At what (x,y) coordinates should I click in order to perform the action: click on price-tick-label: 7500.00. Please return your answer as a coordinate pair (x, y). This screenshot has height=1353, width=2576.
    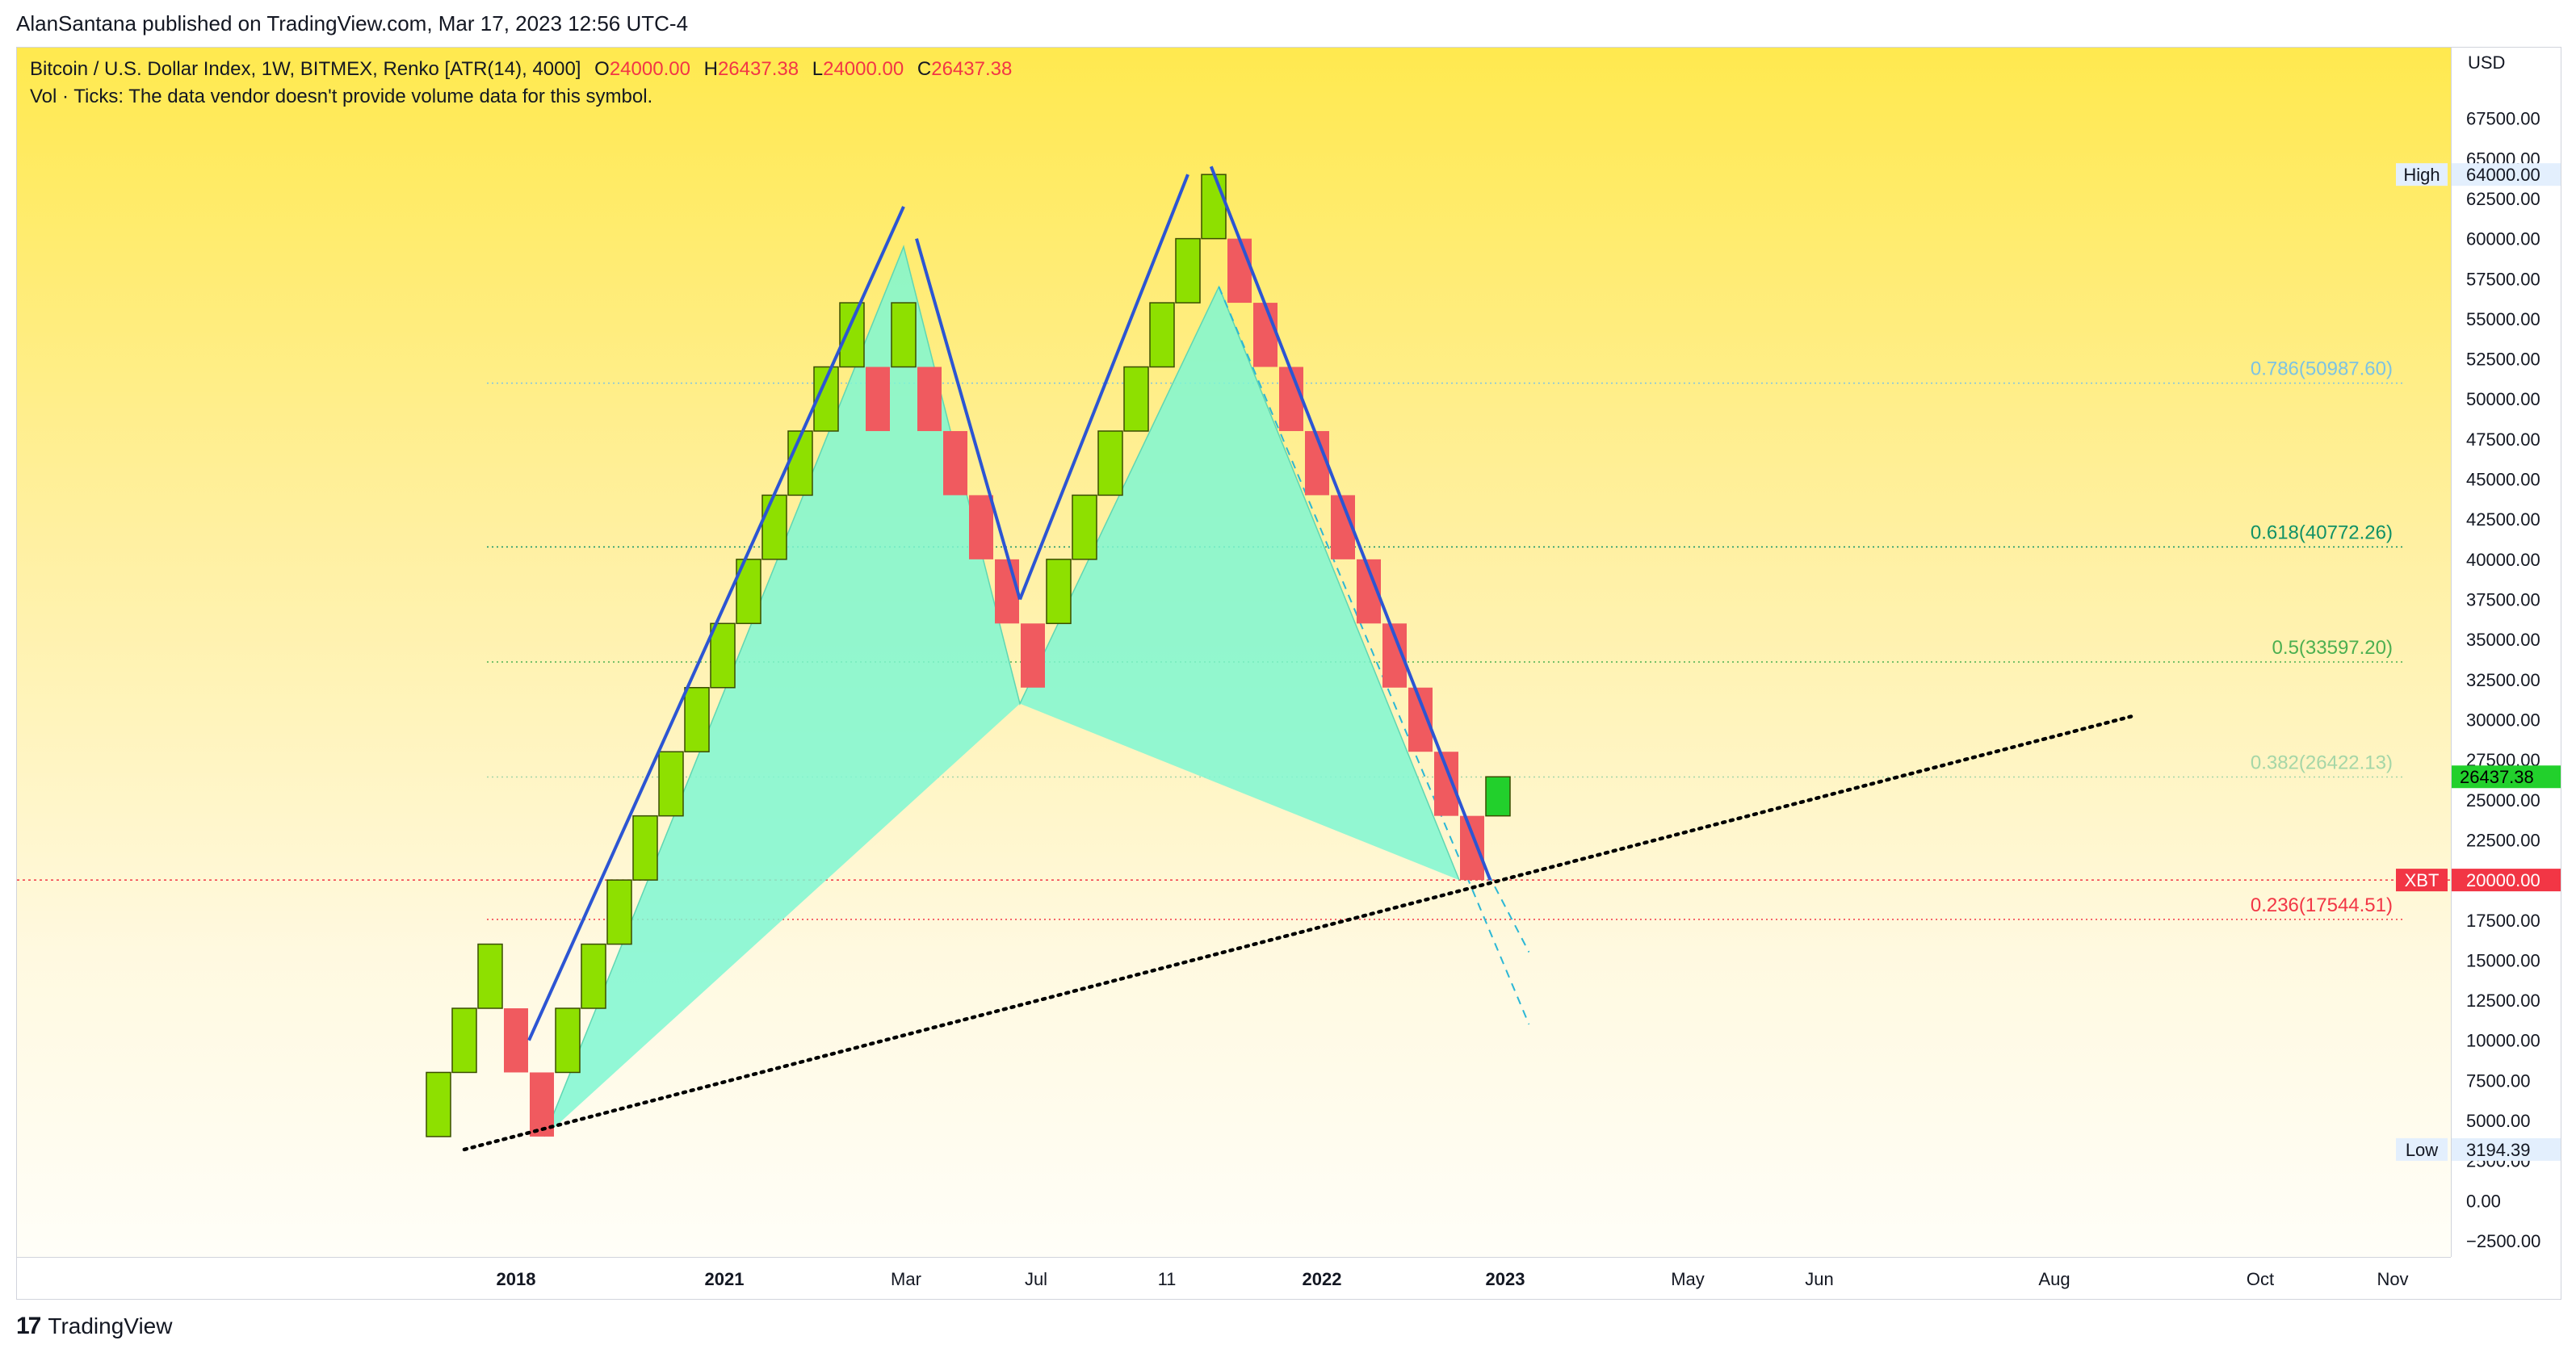
    Looking at the image, I should click on (2498, 1080).